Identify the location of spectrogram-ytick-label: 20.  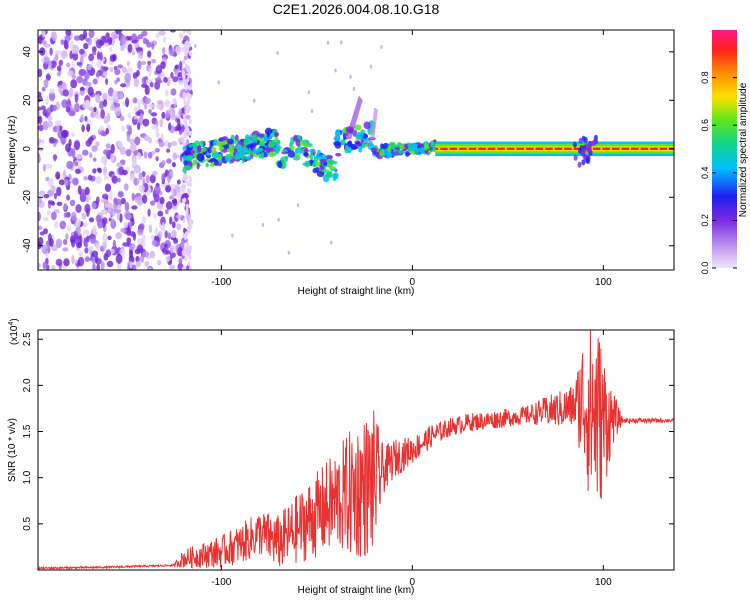
(27, 100).